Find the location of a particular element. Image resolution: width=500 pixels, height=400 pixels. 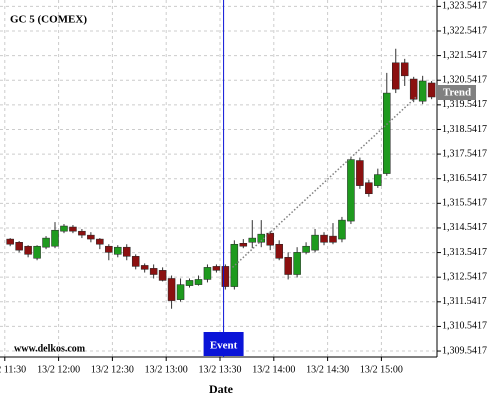

y-tick-label: 1,320.5417 is located at coordinates (464, 80).